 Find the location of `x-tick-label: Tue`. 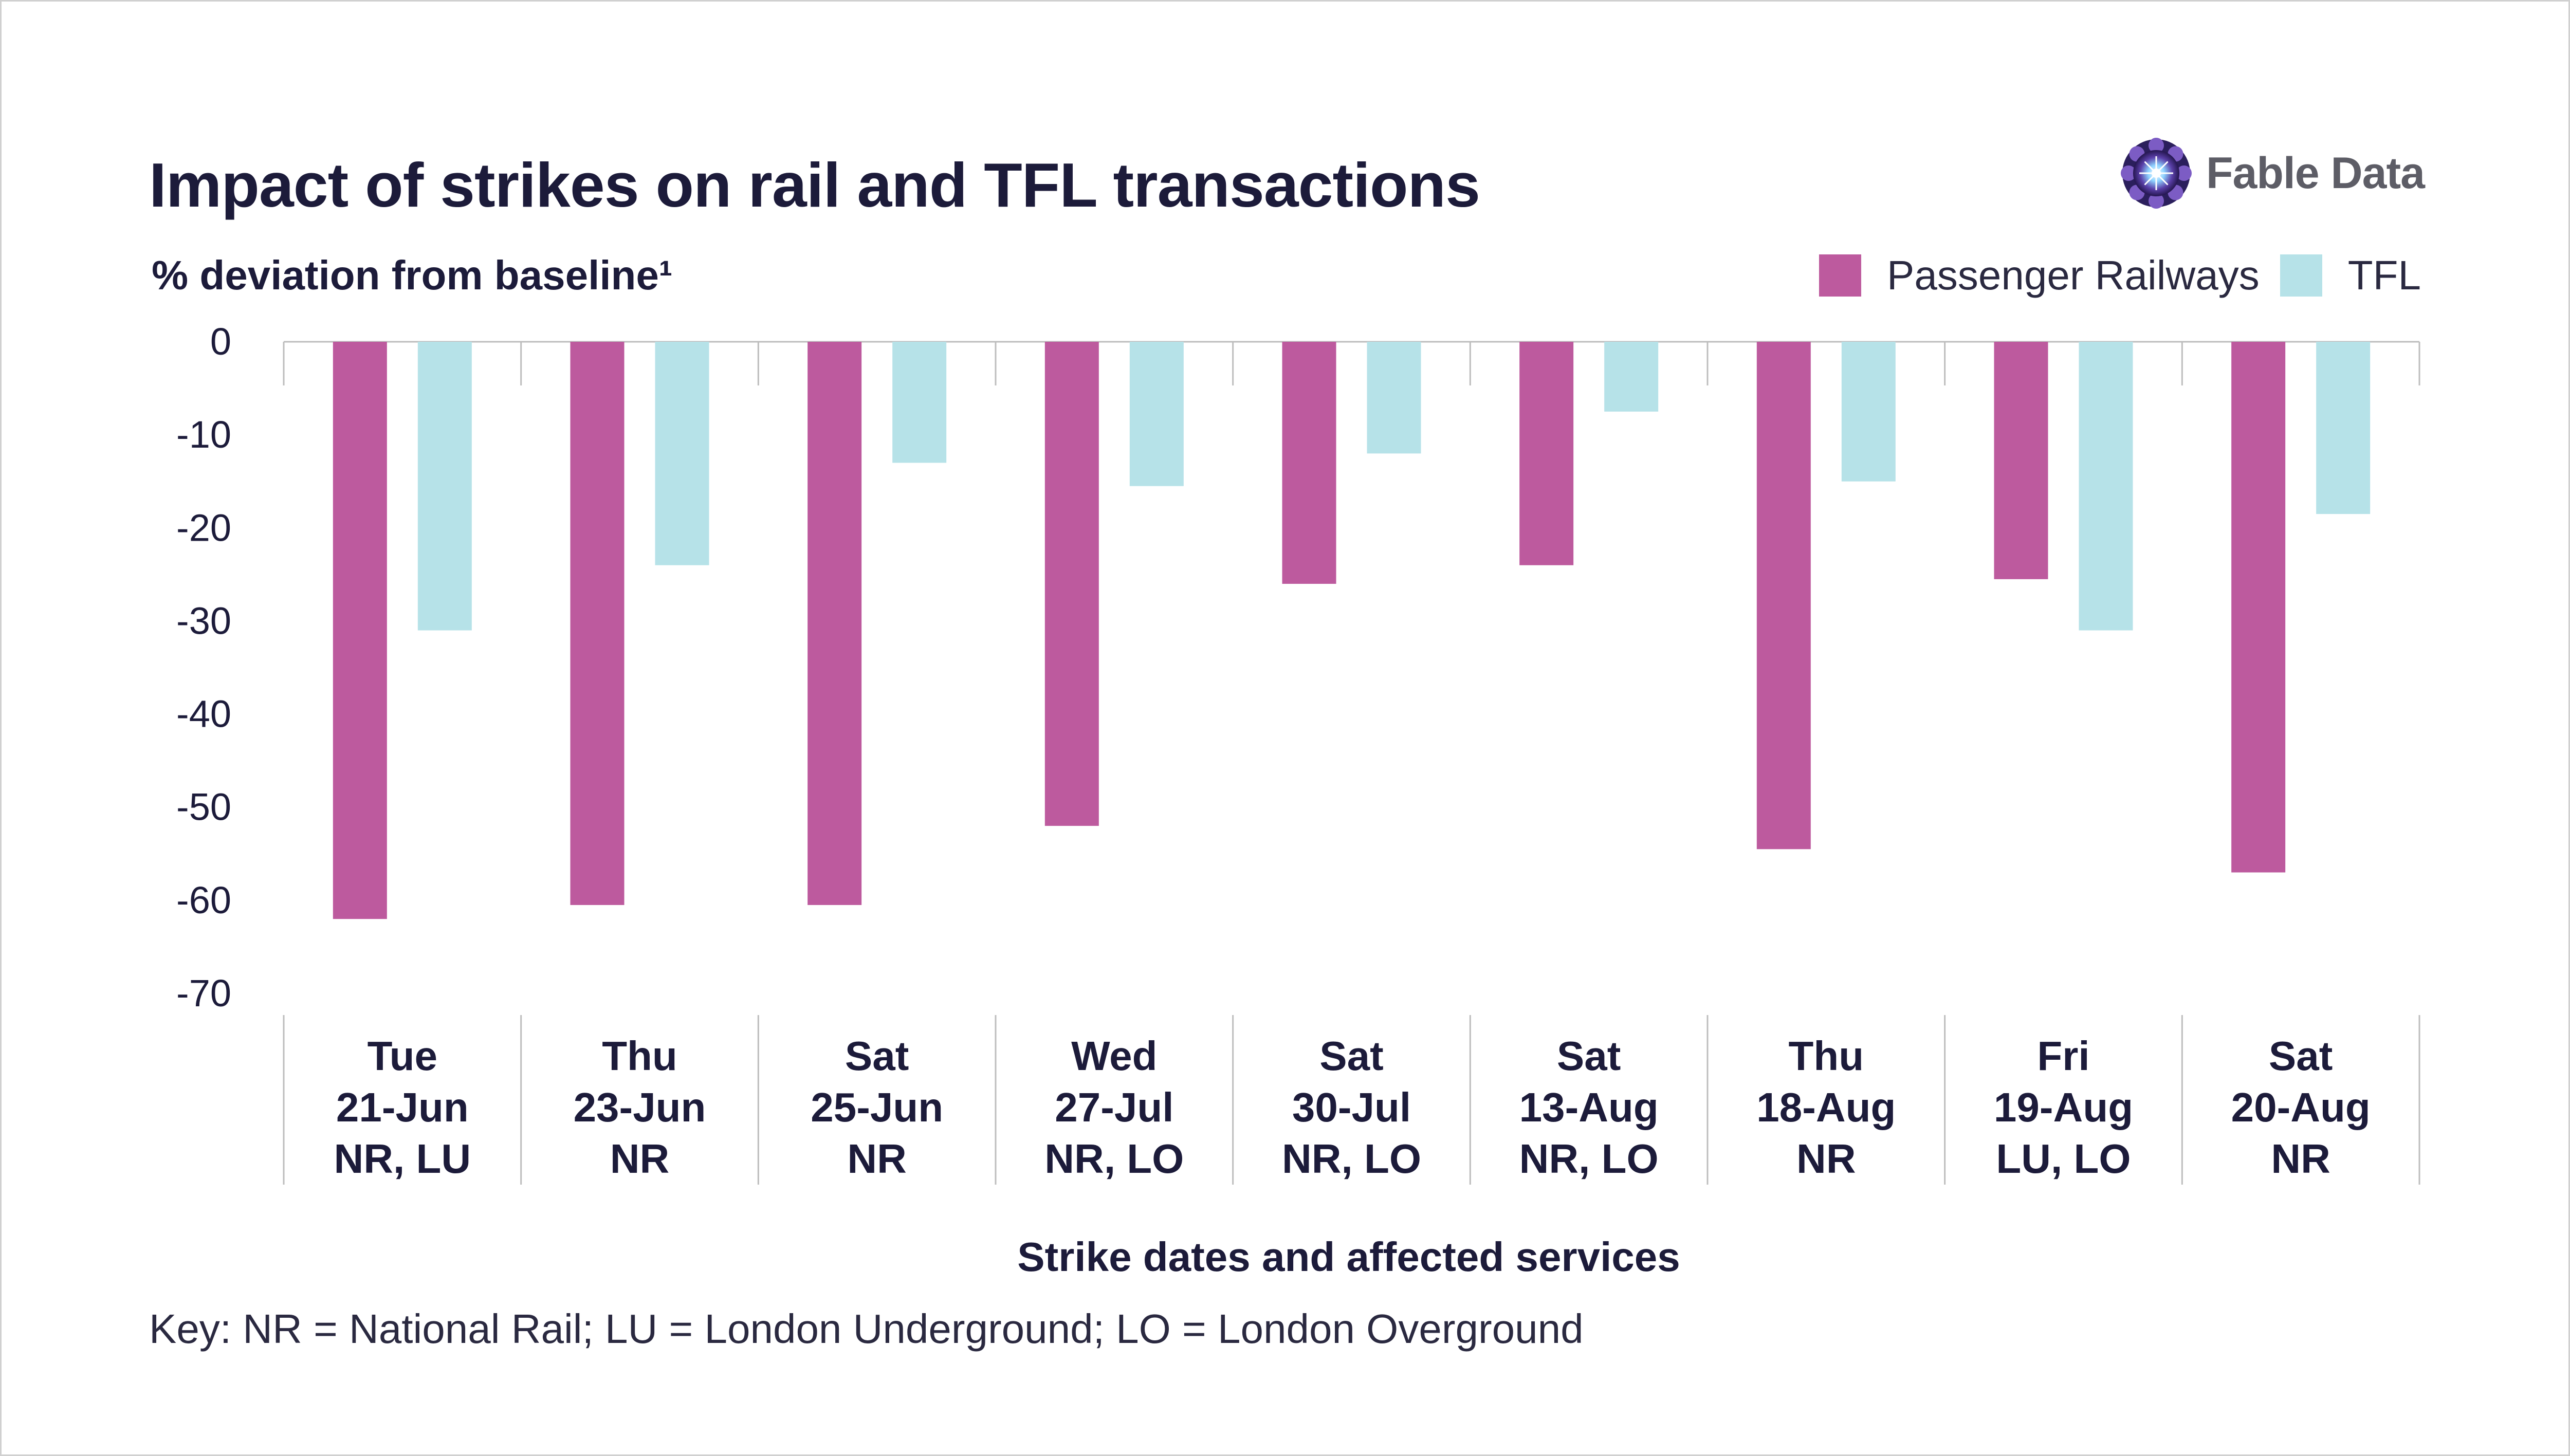

x-tick-label: Tue is located at coordinates (402, 1056).